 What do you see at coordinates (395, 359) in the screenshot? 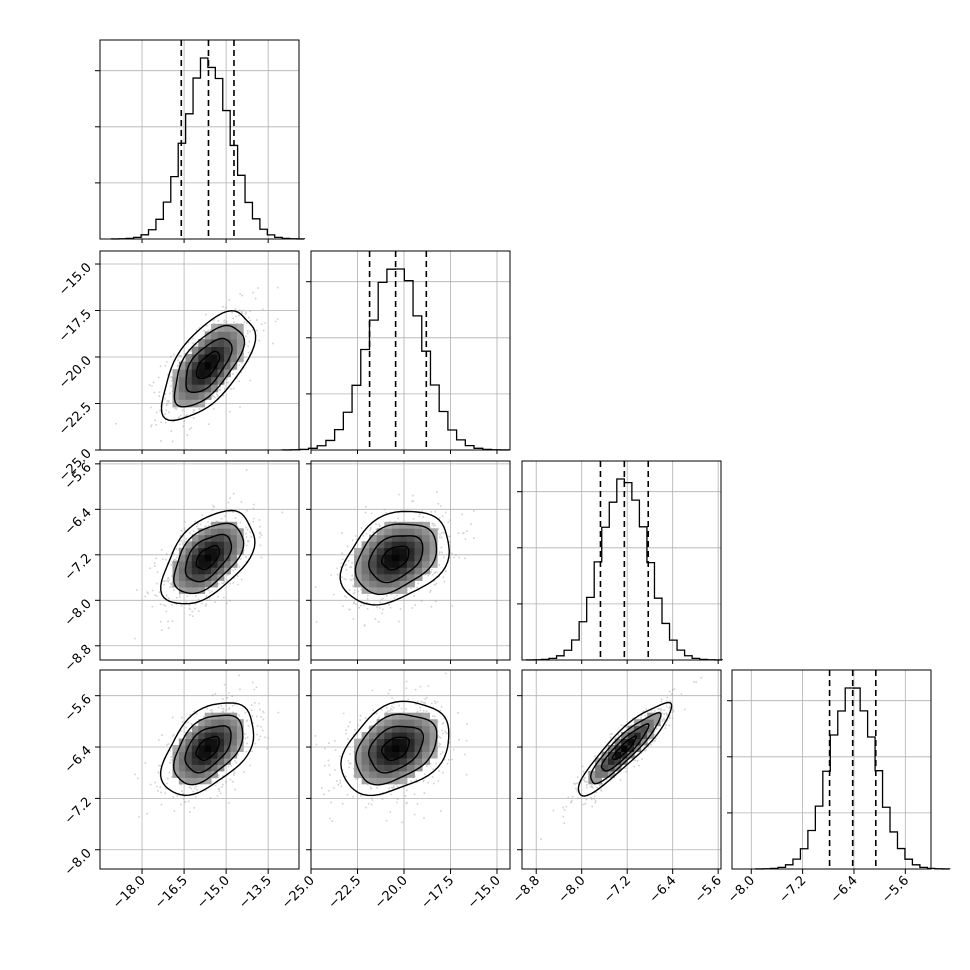
I see `histogram-step-line` at bounding box center [395, 359].